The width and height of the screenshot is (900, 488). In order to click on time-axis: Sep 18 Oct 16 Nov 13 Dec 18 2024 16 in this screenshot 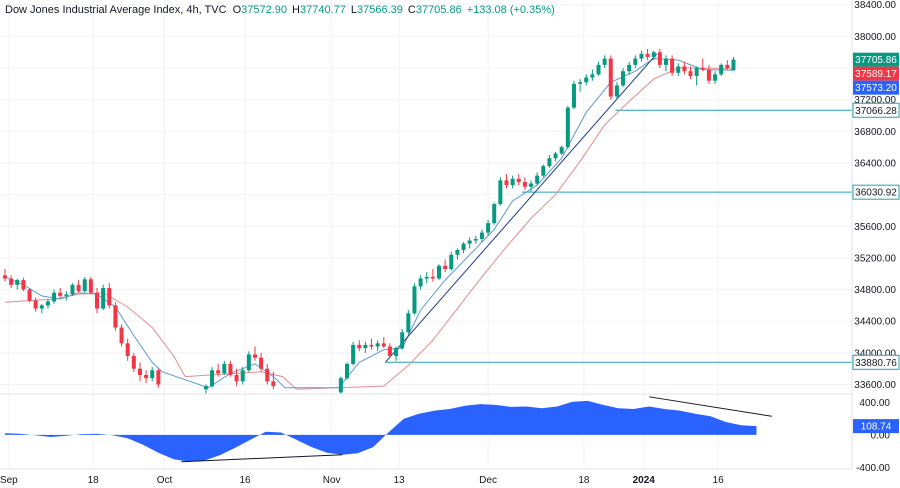, I will do `click(362, 480)`.